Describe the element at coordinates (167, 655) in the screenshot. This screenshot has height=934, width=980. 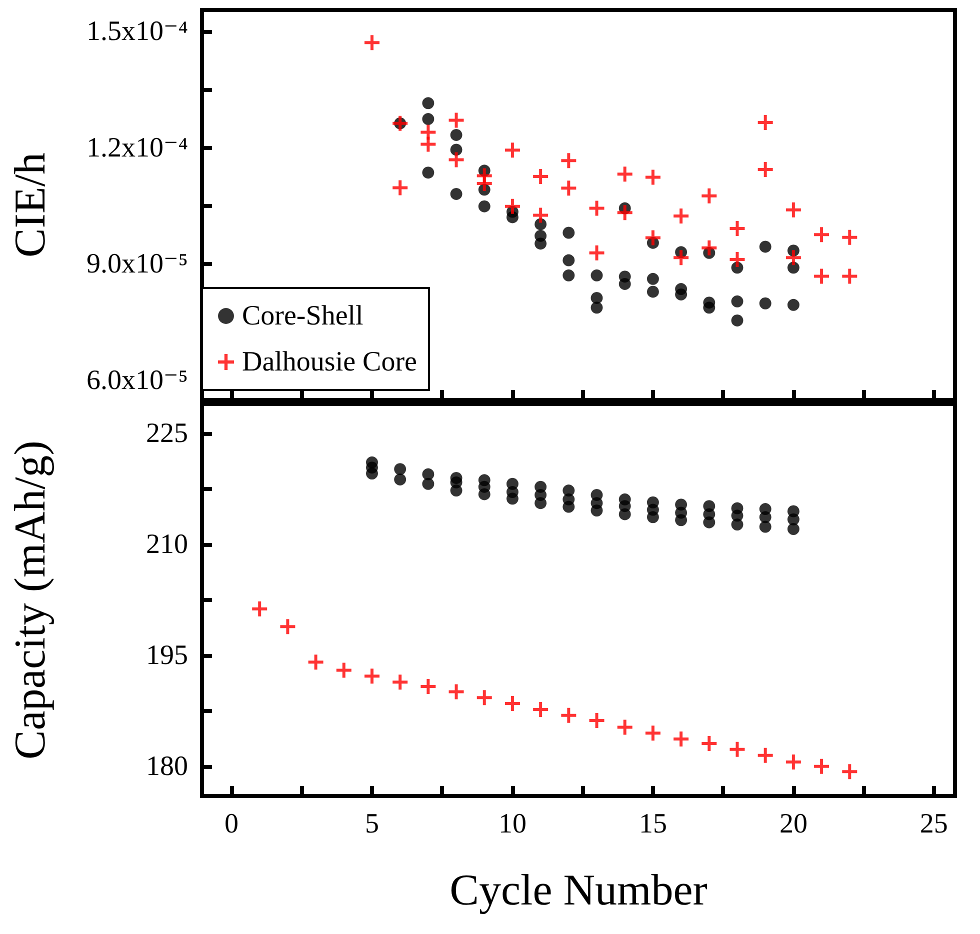
I see `y-tick-label: 195` at that location.